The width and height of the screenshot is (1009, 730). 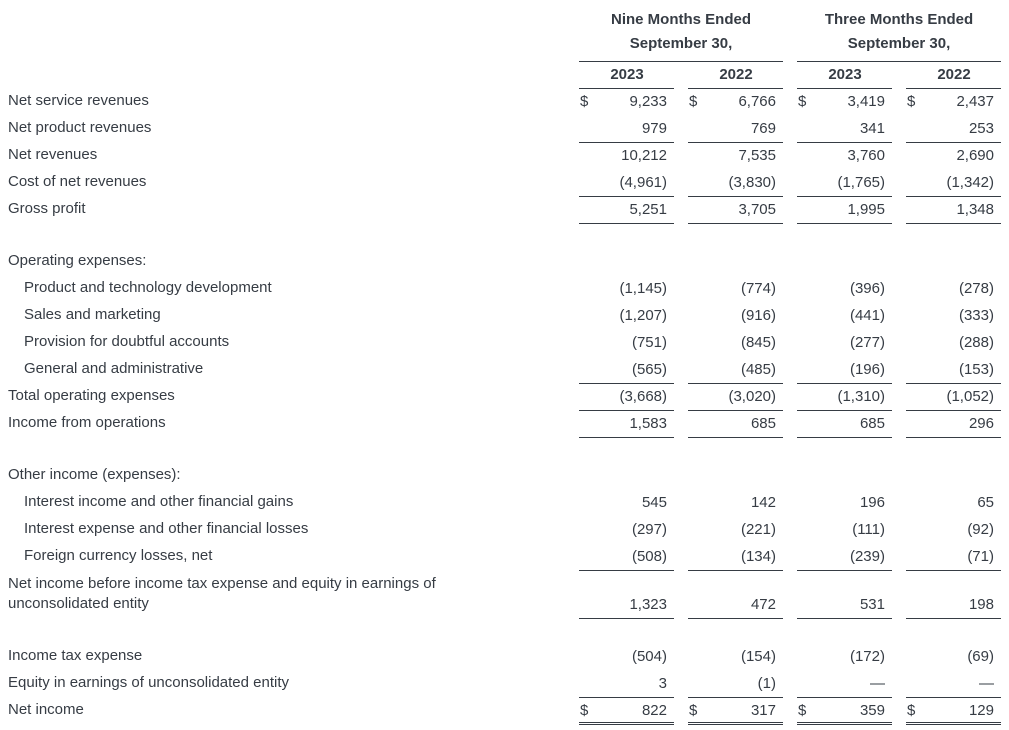 What do you see at coordinates (91, 395) in the screenshot?
I see `row-label: Total operating expenses` at bounding box center [91, 395].